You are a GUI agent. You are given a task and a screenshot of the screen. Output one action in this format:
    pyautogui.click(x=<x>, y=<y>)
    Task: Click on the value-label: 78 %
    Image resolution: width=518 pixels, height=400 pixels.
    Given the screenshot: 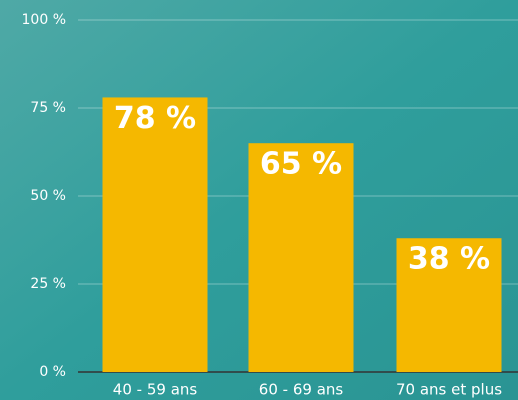 What is the action you would take?
    pyautogui.click(x=155, y=118)
    